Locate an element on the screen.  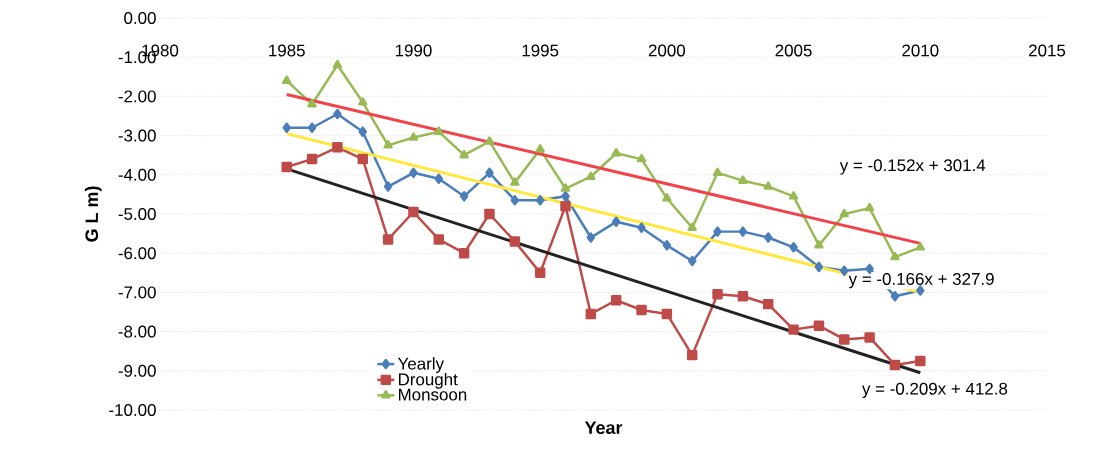
annotation: y = -0.209x + 412.8 is located at coordinates (934, 390).